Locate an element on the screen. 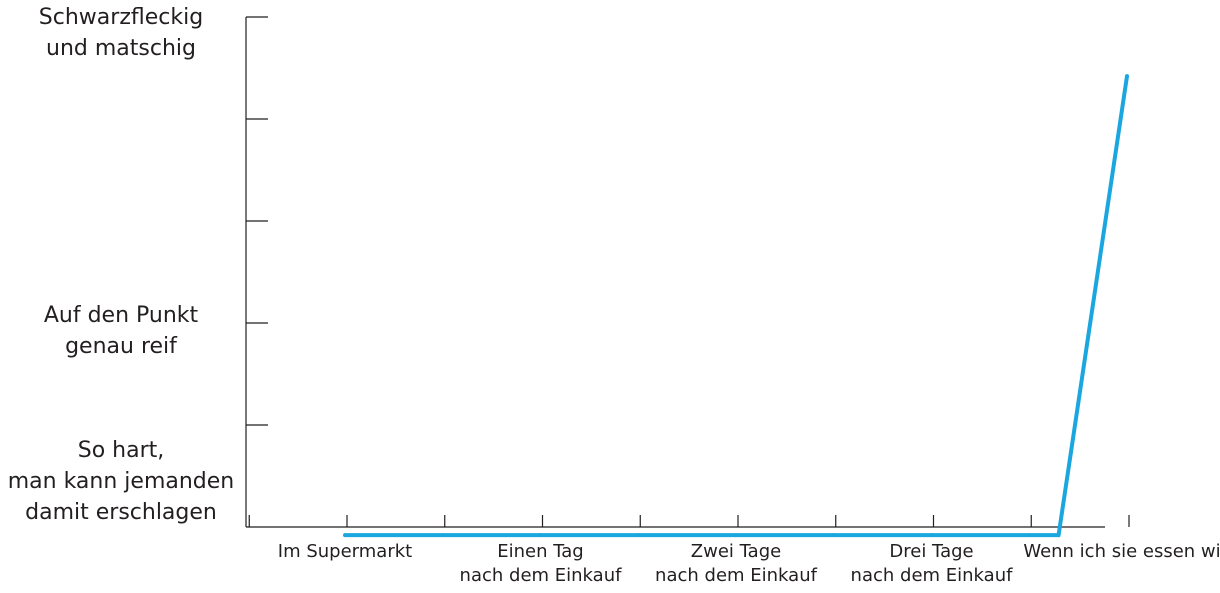  y-tick-label: Auf den Punkt genau reif is located at coordinates (121, 331).